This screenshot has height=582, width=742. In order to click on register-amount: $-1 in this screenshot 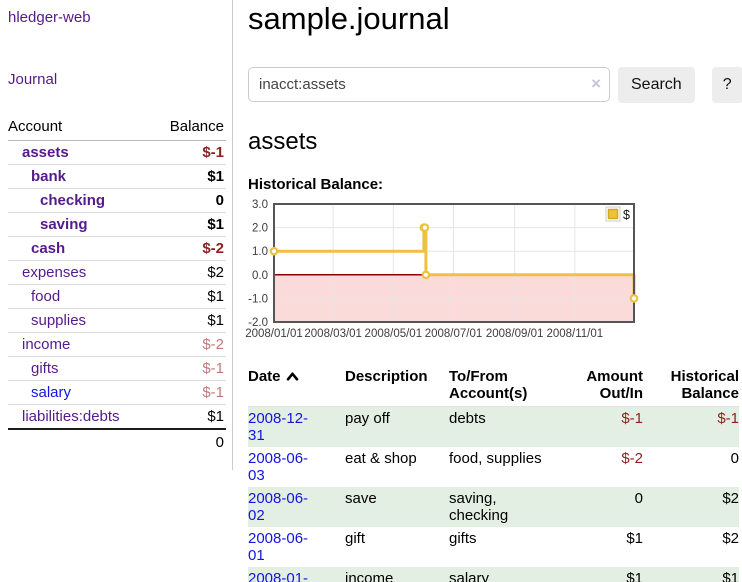, I will do `click(632, 418)`.